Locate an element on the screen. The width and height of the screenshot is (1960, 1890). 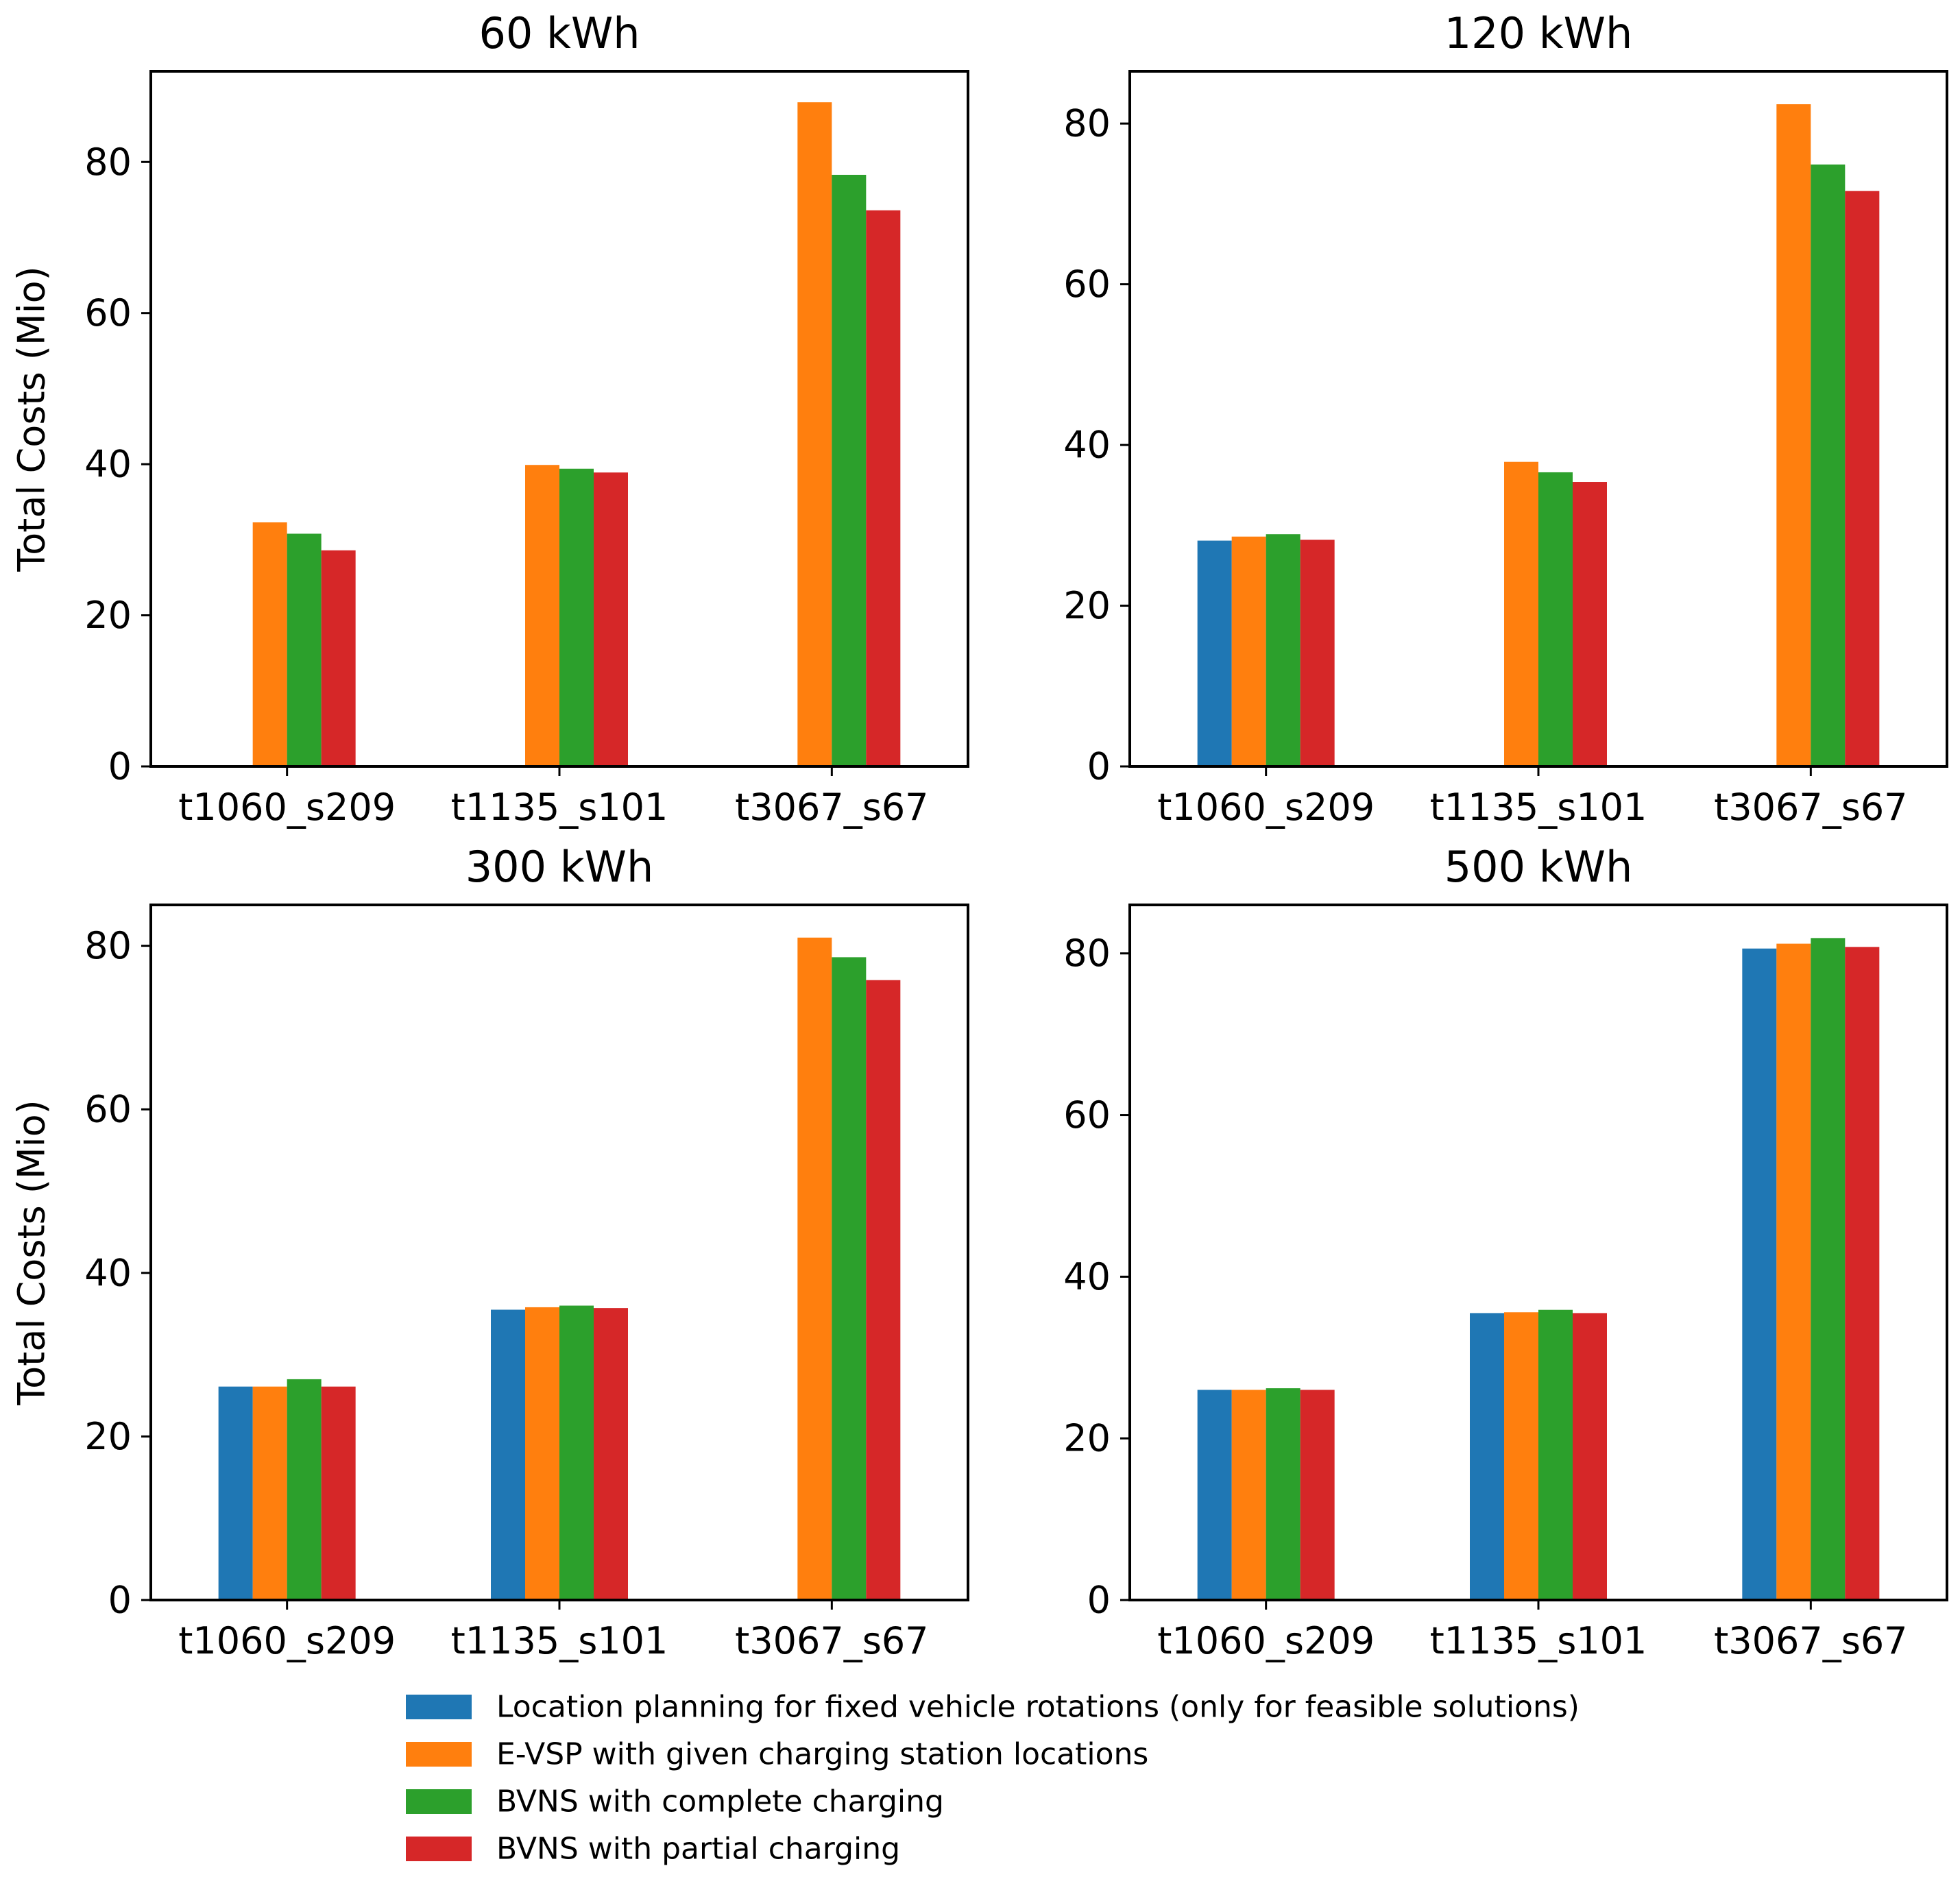
subplot-title: 60 kWh is located at coordinates (559, 33).